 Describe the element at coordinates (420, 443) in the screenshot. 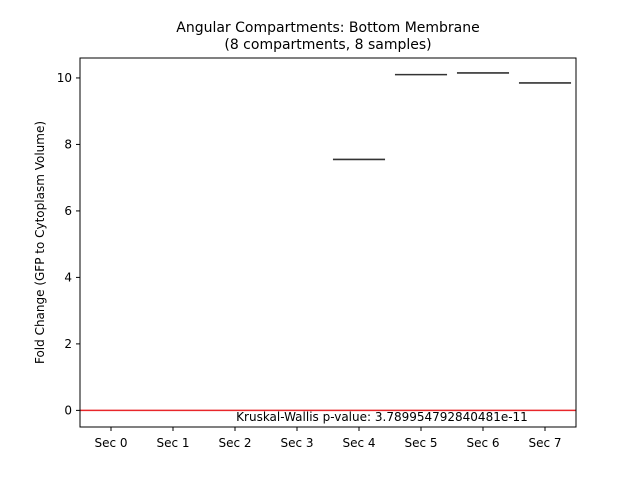

I see `x-tick-label: Sec 5` at that location.